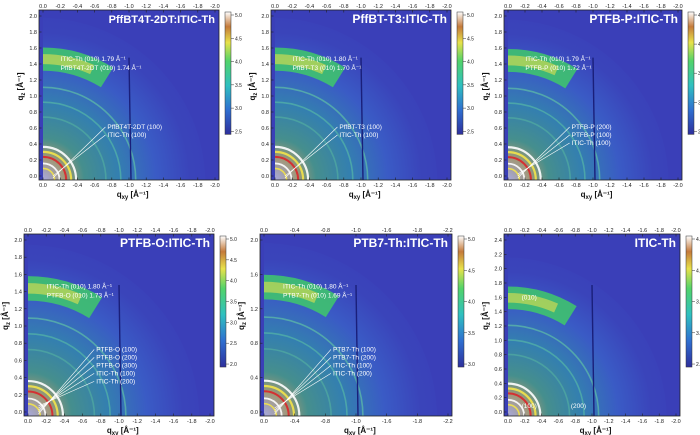 The image size is (700, 435). Describe the element at coordinates (677, 7) in the screenshot. I see `top-tick-label: -2.0` at that location.